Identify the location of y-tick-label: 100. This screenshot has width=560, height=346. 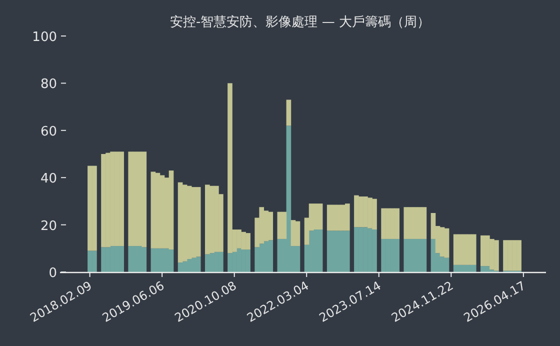
(44, 37).